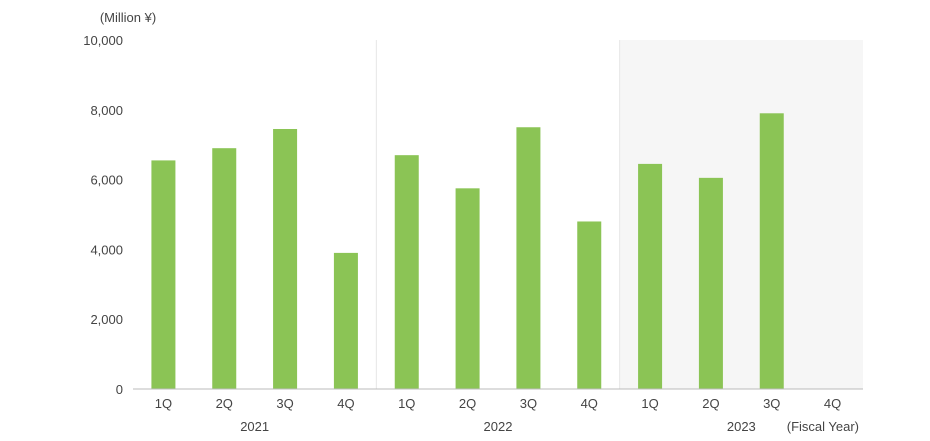 The image size is (930, 441). I want to click on bar-2023-3Q, so click(771, 251).